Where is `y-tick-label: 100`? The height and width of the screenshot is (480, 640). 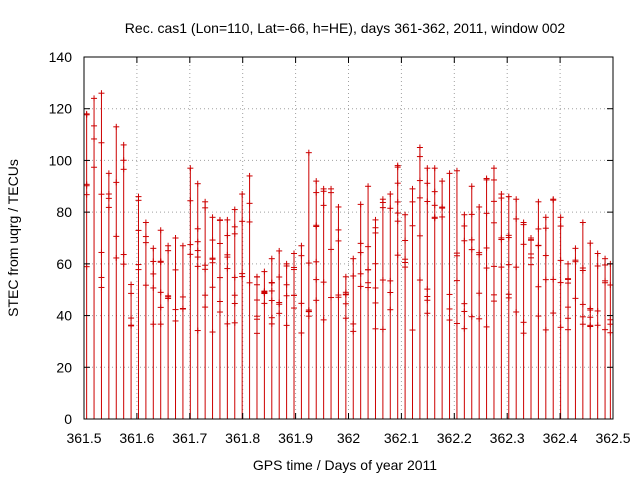
y-tick-label: 100 is located at coordinates (61, 160).